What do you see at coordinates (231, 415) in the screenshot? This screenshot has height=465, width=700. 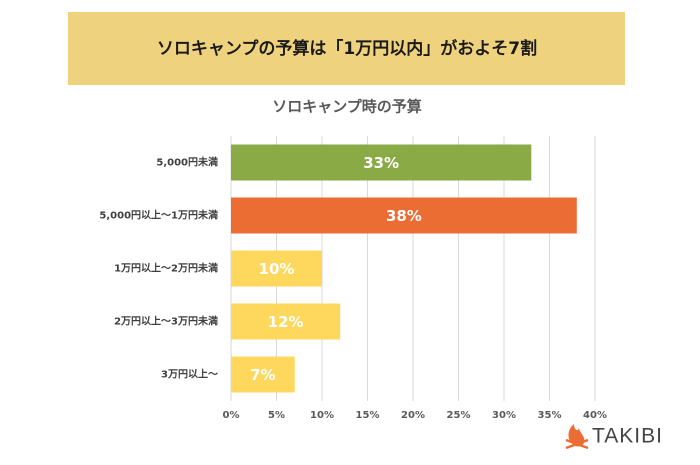 I see `x-tick-label: 0%` at bounding box center [231, 415].